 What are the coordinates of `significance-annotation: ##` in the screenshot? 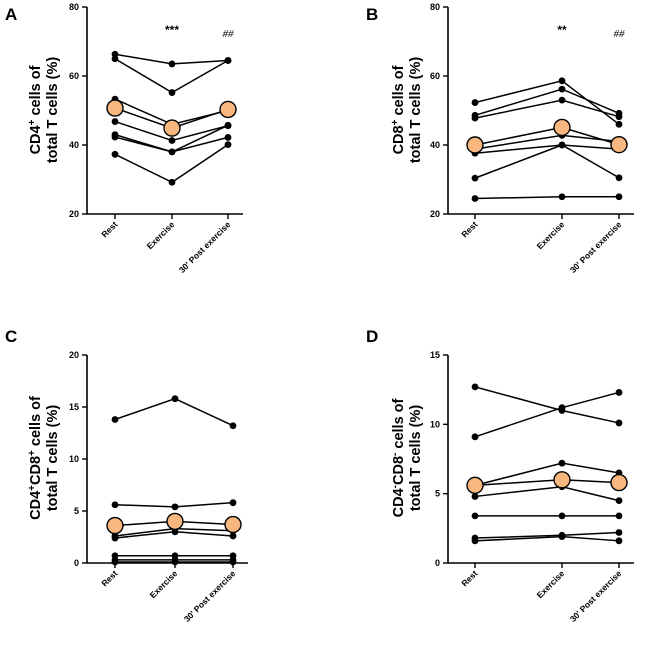 It's located at (229, 34).